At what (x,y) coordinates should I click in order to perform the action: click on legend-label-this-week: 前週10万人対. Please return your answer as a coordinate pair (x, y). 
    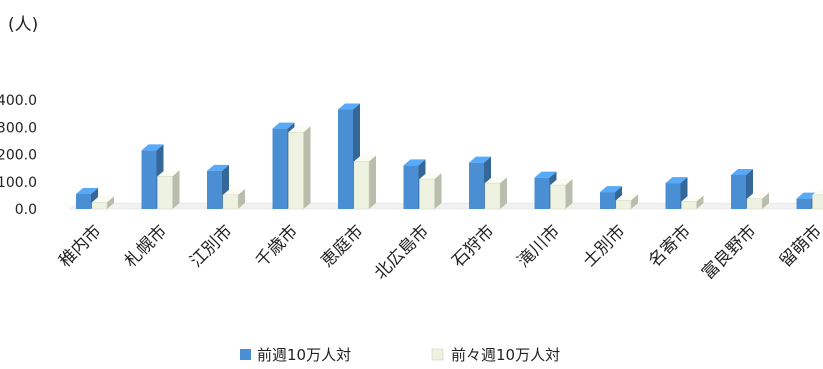
    Looking at the image, I should click on (304, 355).